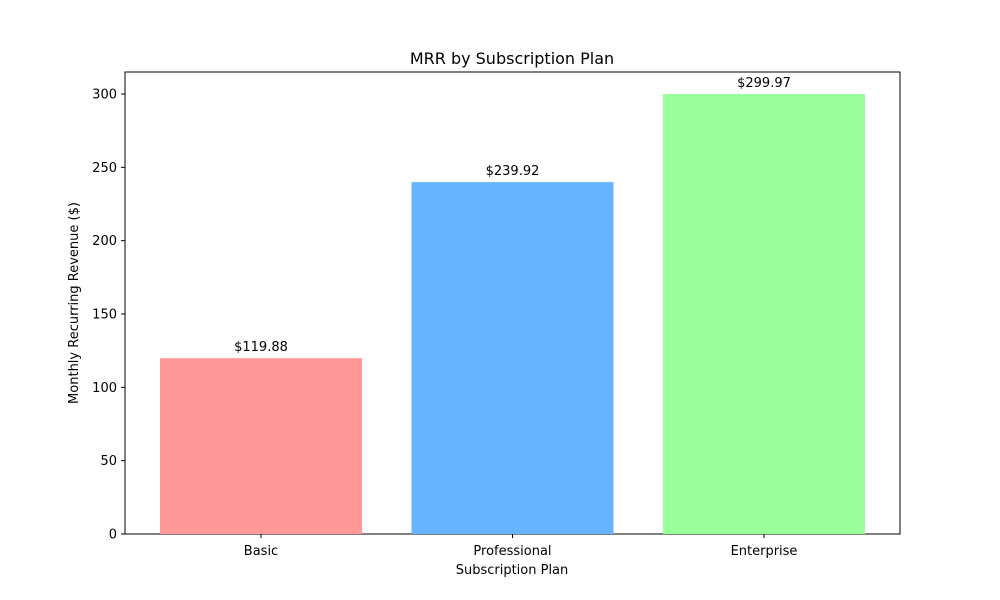  I want to click on value-label-professional: $239.92, so click(513, 171).